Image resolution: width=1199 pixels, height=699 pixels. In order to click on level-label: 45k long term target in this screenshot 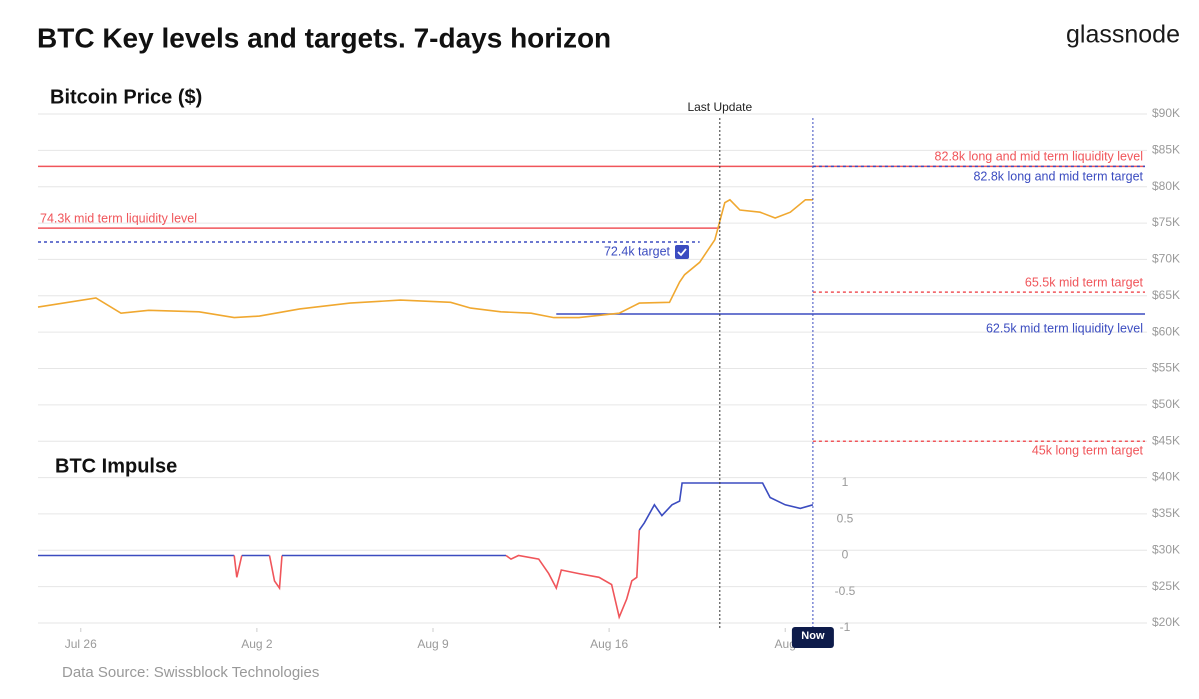, I will do `click(1088, 451)`.